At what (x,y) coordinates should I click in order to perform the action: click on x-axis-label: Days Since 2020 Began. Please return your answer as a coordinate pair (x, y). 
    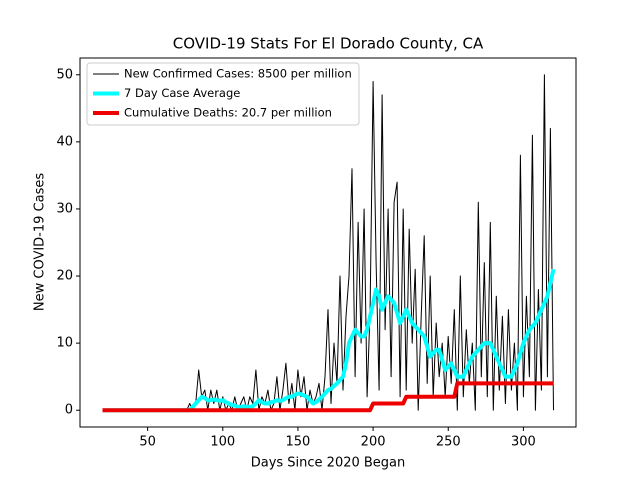
    Looking at the image, I should click on (328, 463).